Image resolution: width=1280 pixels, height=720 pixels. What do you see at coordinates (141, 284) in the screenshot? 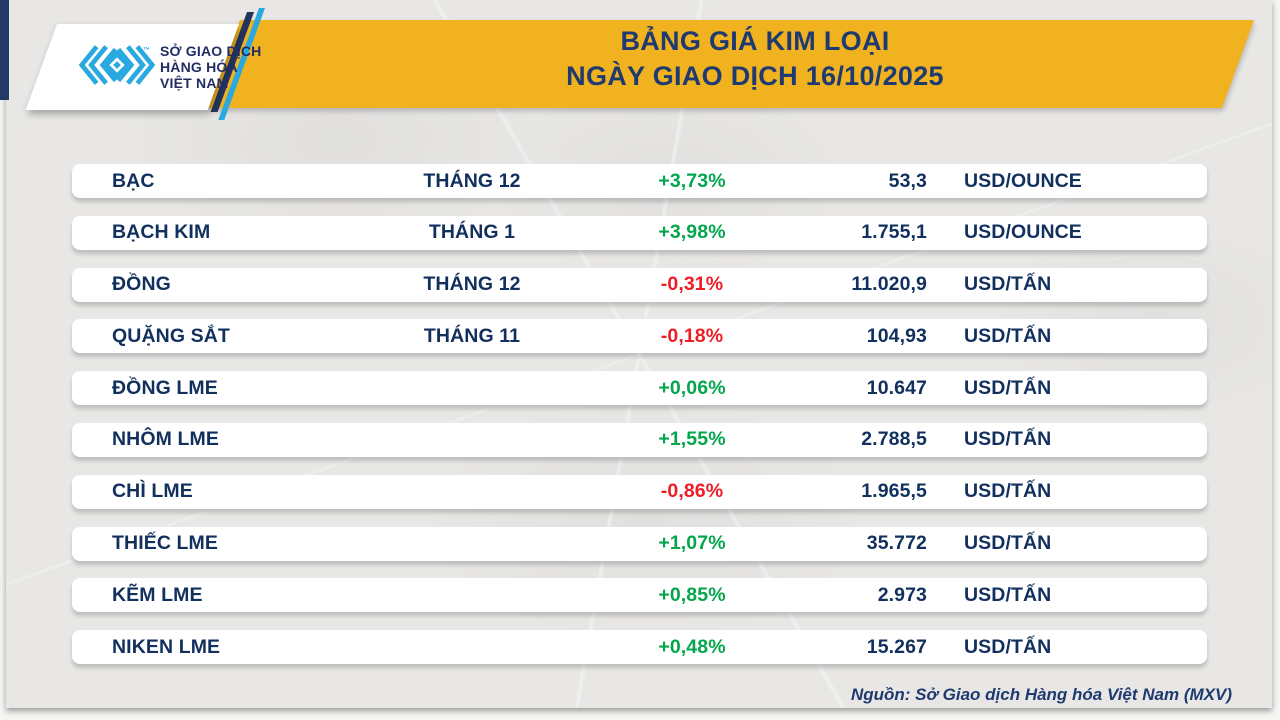
I see `commodity-name: ĐỒNG` at bounding box center [141, 284].